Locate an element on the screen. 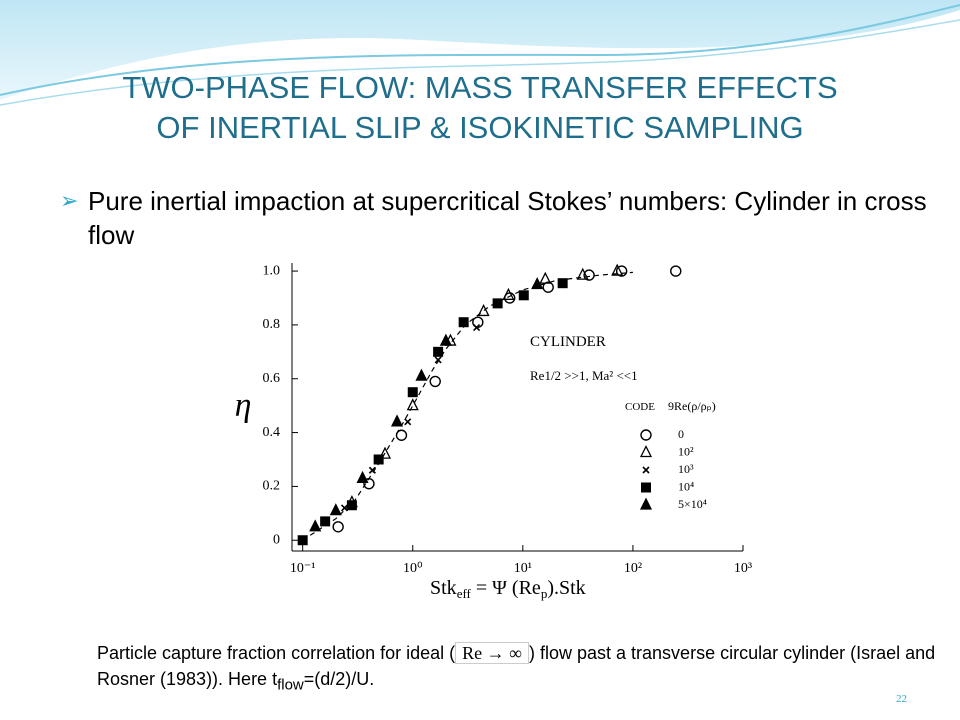  x-tick-label: 10⁻¹ is located at coordinates (303, 568).